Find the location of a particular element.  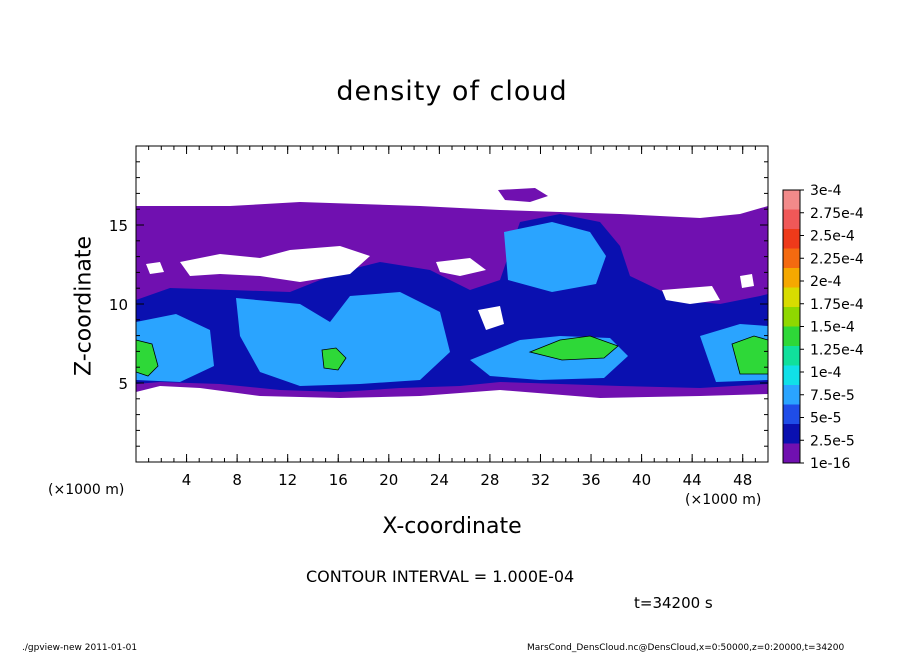

x-tick-label: 40 is located at coordinates (641, 480).